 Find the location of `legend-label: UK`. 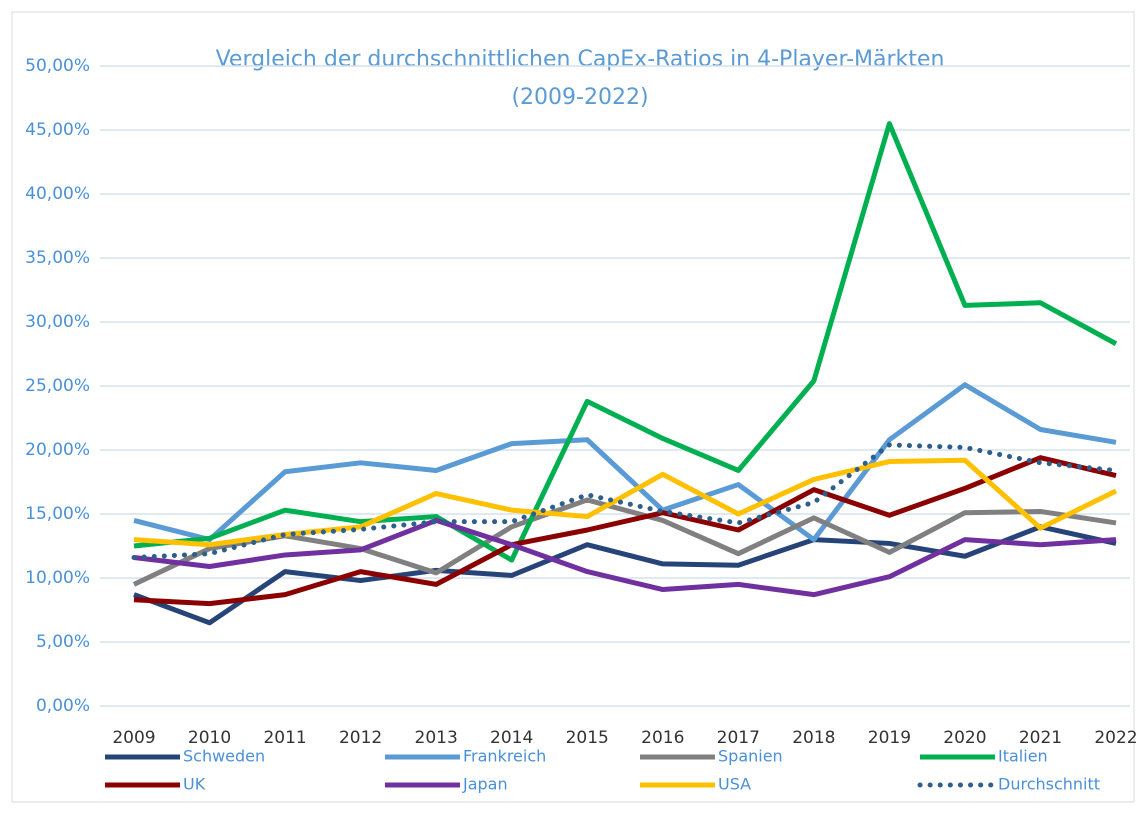

legend-label: UK is located at coordinates (194, 784).